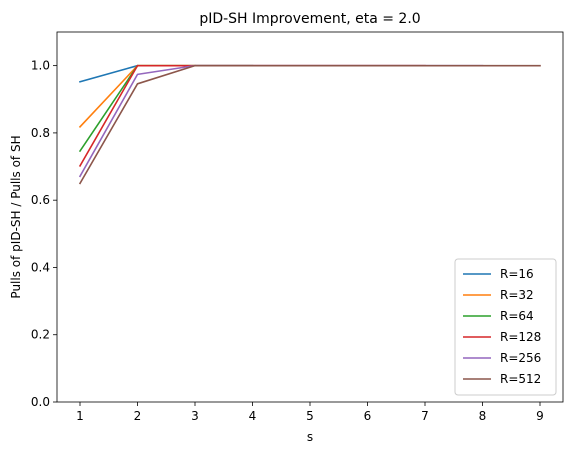 Image resolution: width=567 pixels, height=455 pixels. I want to click on y-tick-label: 0.8, so click(40, 133).